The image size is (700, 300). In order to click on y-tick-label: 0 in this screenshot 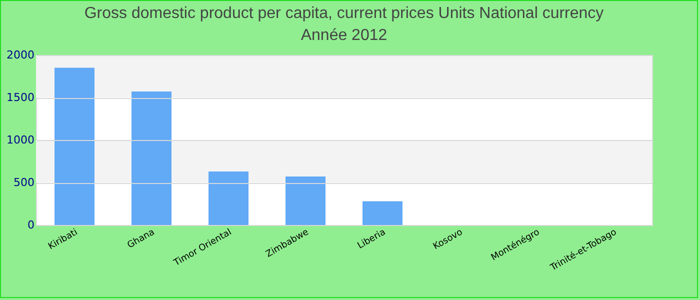, I will do `click(31, 225)`.